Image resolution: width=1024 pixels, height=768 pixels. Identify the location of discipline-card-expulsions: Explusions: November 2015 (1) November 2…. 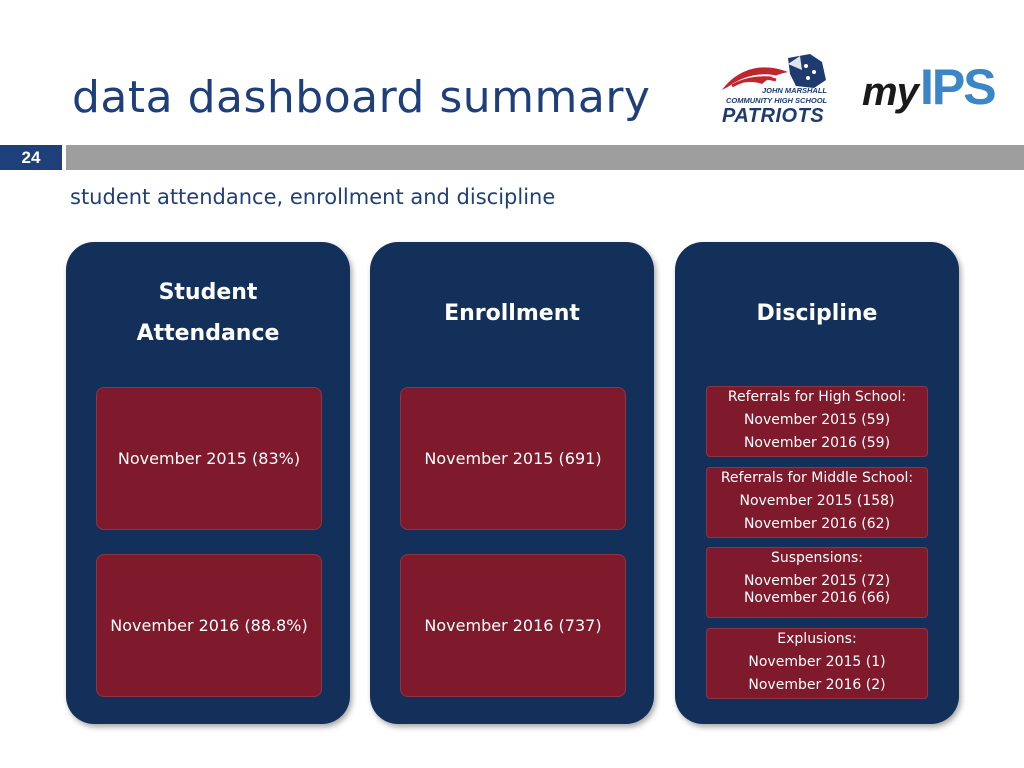
(817, 663).